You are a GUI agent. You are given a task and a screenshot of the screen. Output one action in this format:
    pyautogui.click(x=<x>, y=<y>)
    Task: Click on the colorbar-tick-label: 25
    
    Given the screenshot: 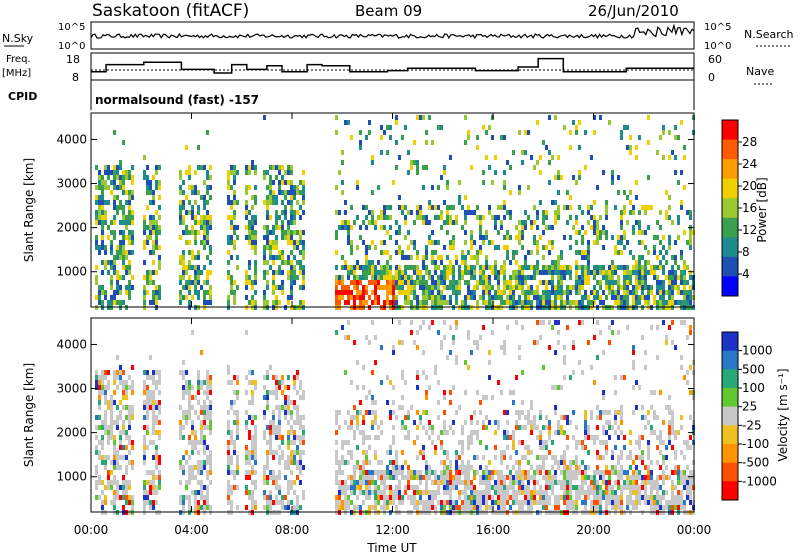 What is the action you would take?
    pyautogui.click(x=749, y=407)
    